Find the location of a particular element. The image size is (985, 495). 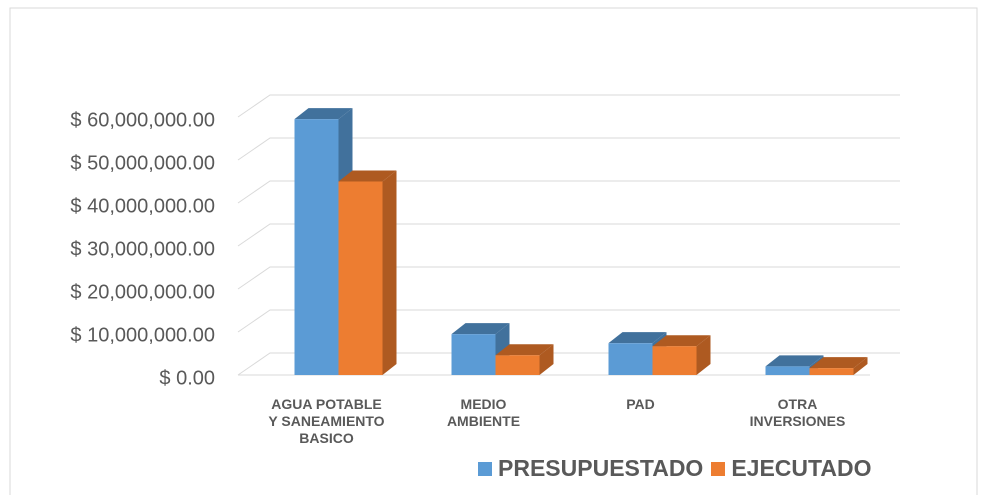

legend-label: PRESUPUESTADO is located at coordinates (601, 468).